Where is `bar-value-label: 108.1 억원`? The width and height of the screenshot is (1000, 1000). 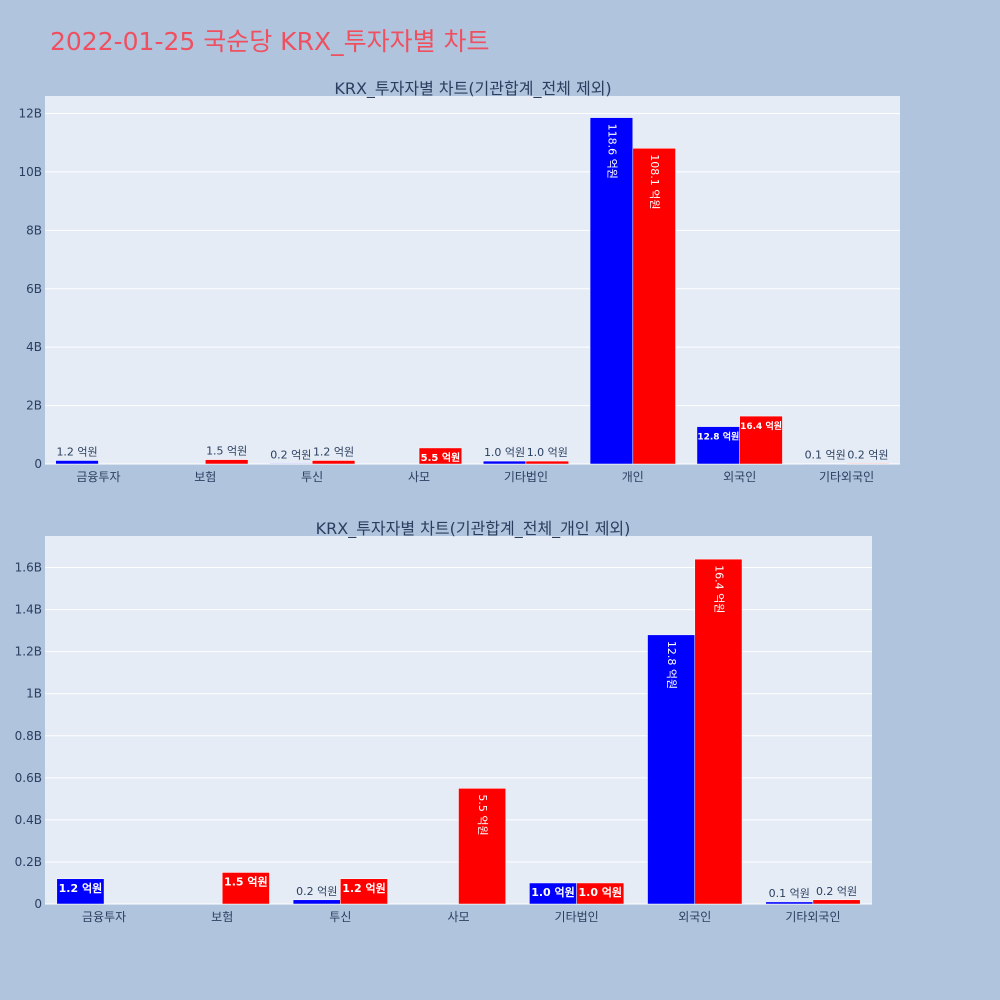 bar-value-label: 108.1 억원 is located at coordinates (654, 181).